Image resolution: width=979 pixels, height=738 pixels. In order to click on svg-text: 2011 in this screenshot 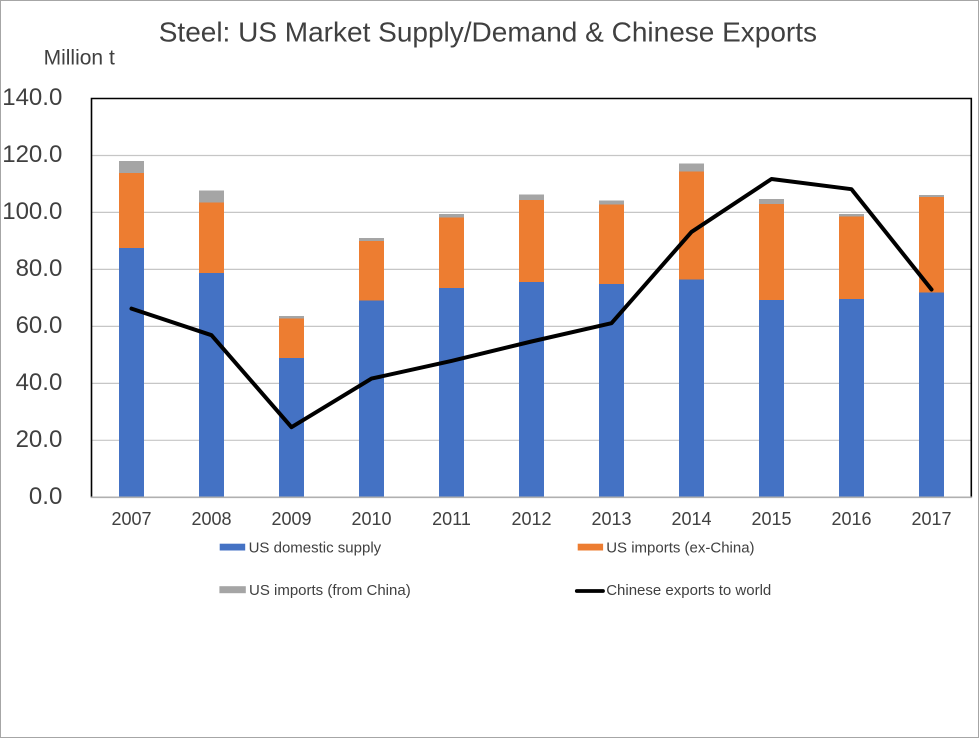, I will do `click(451, 519)`.